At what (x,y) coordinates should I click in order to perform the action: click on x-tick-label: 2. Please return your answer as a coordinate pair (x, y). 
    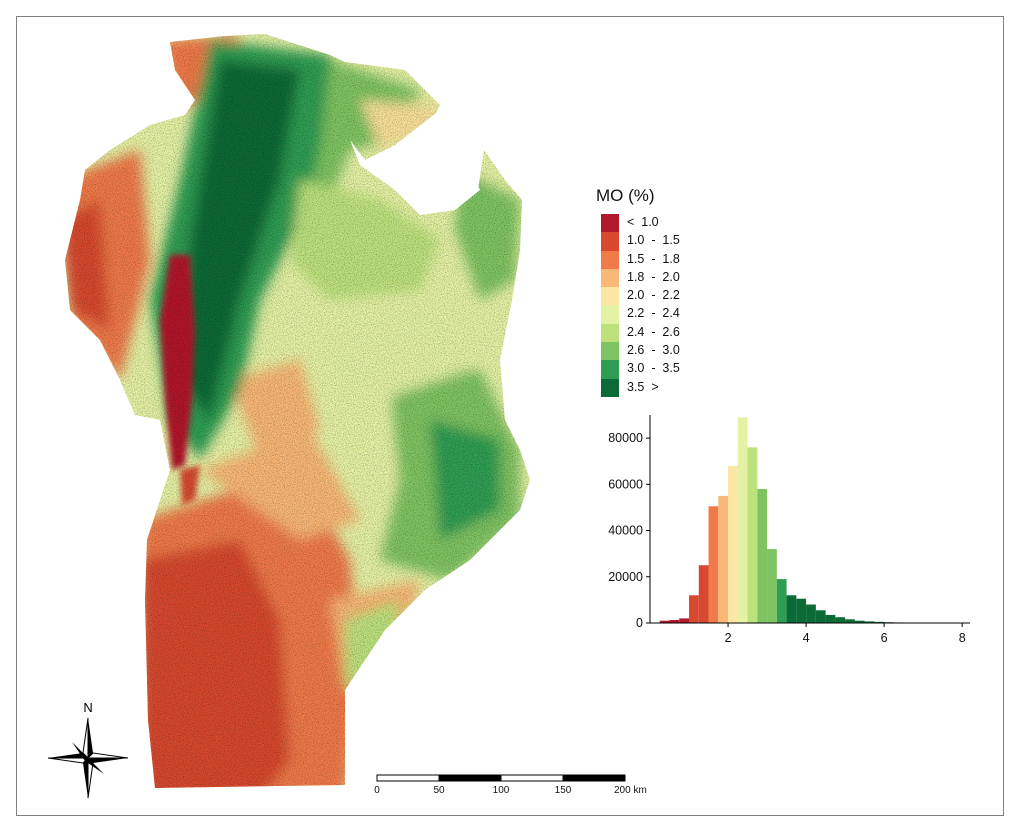
    Looking at the image, I should click on (728, 638).